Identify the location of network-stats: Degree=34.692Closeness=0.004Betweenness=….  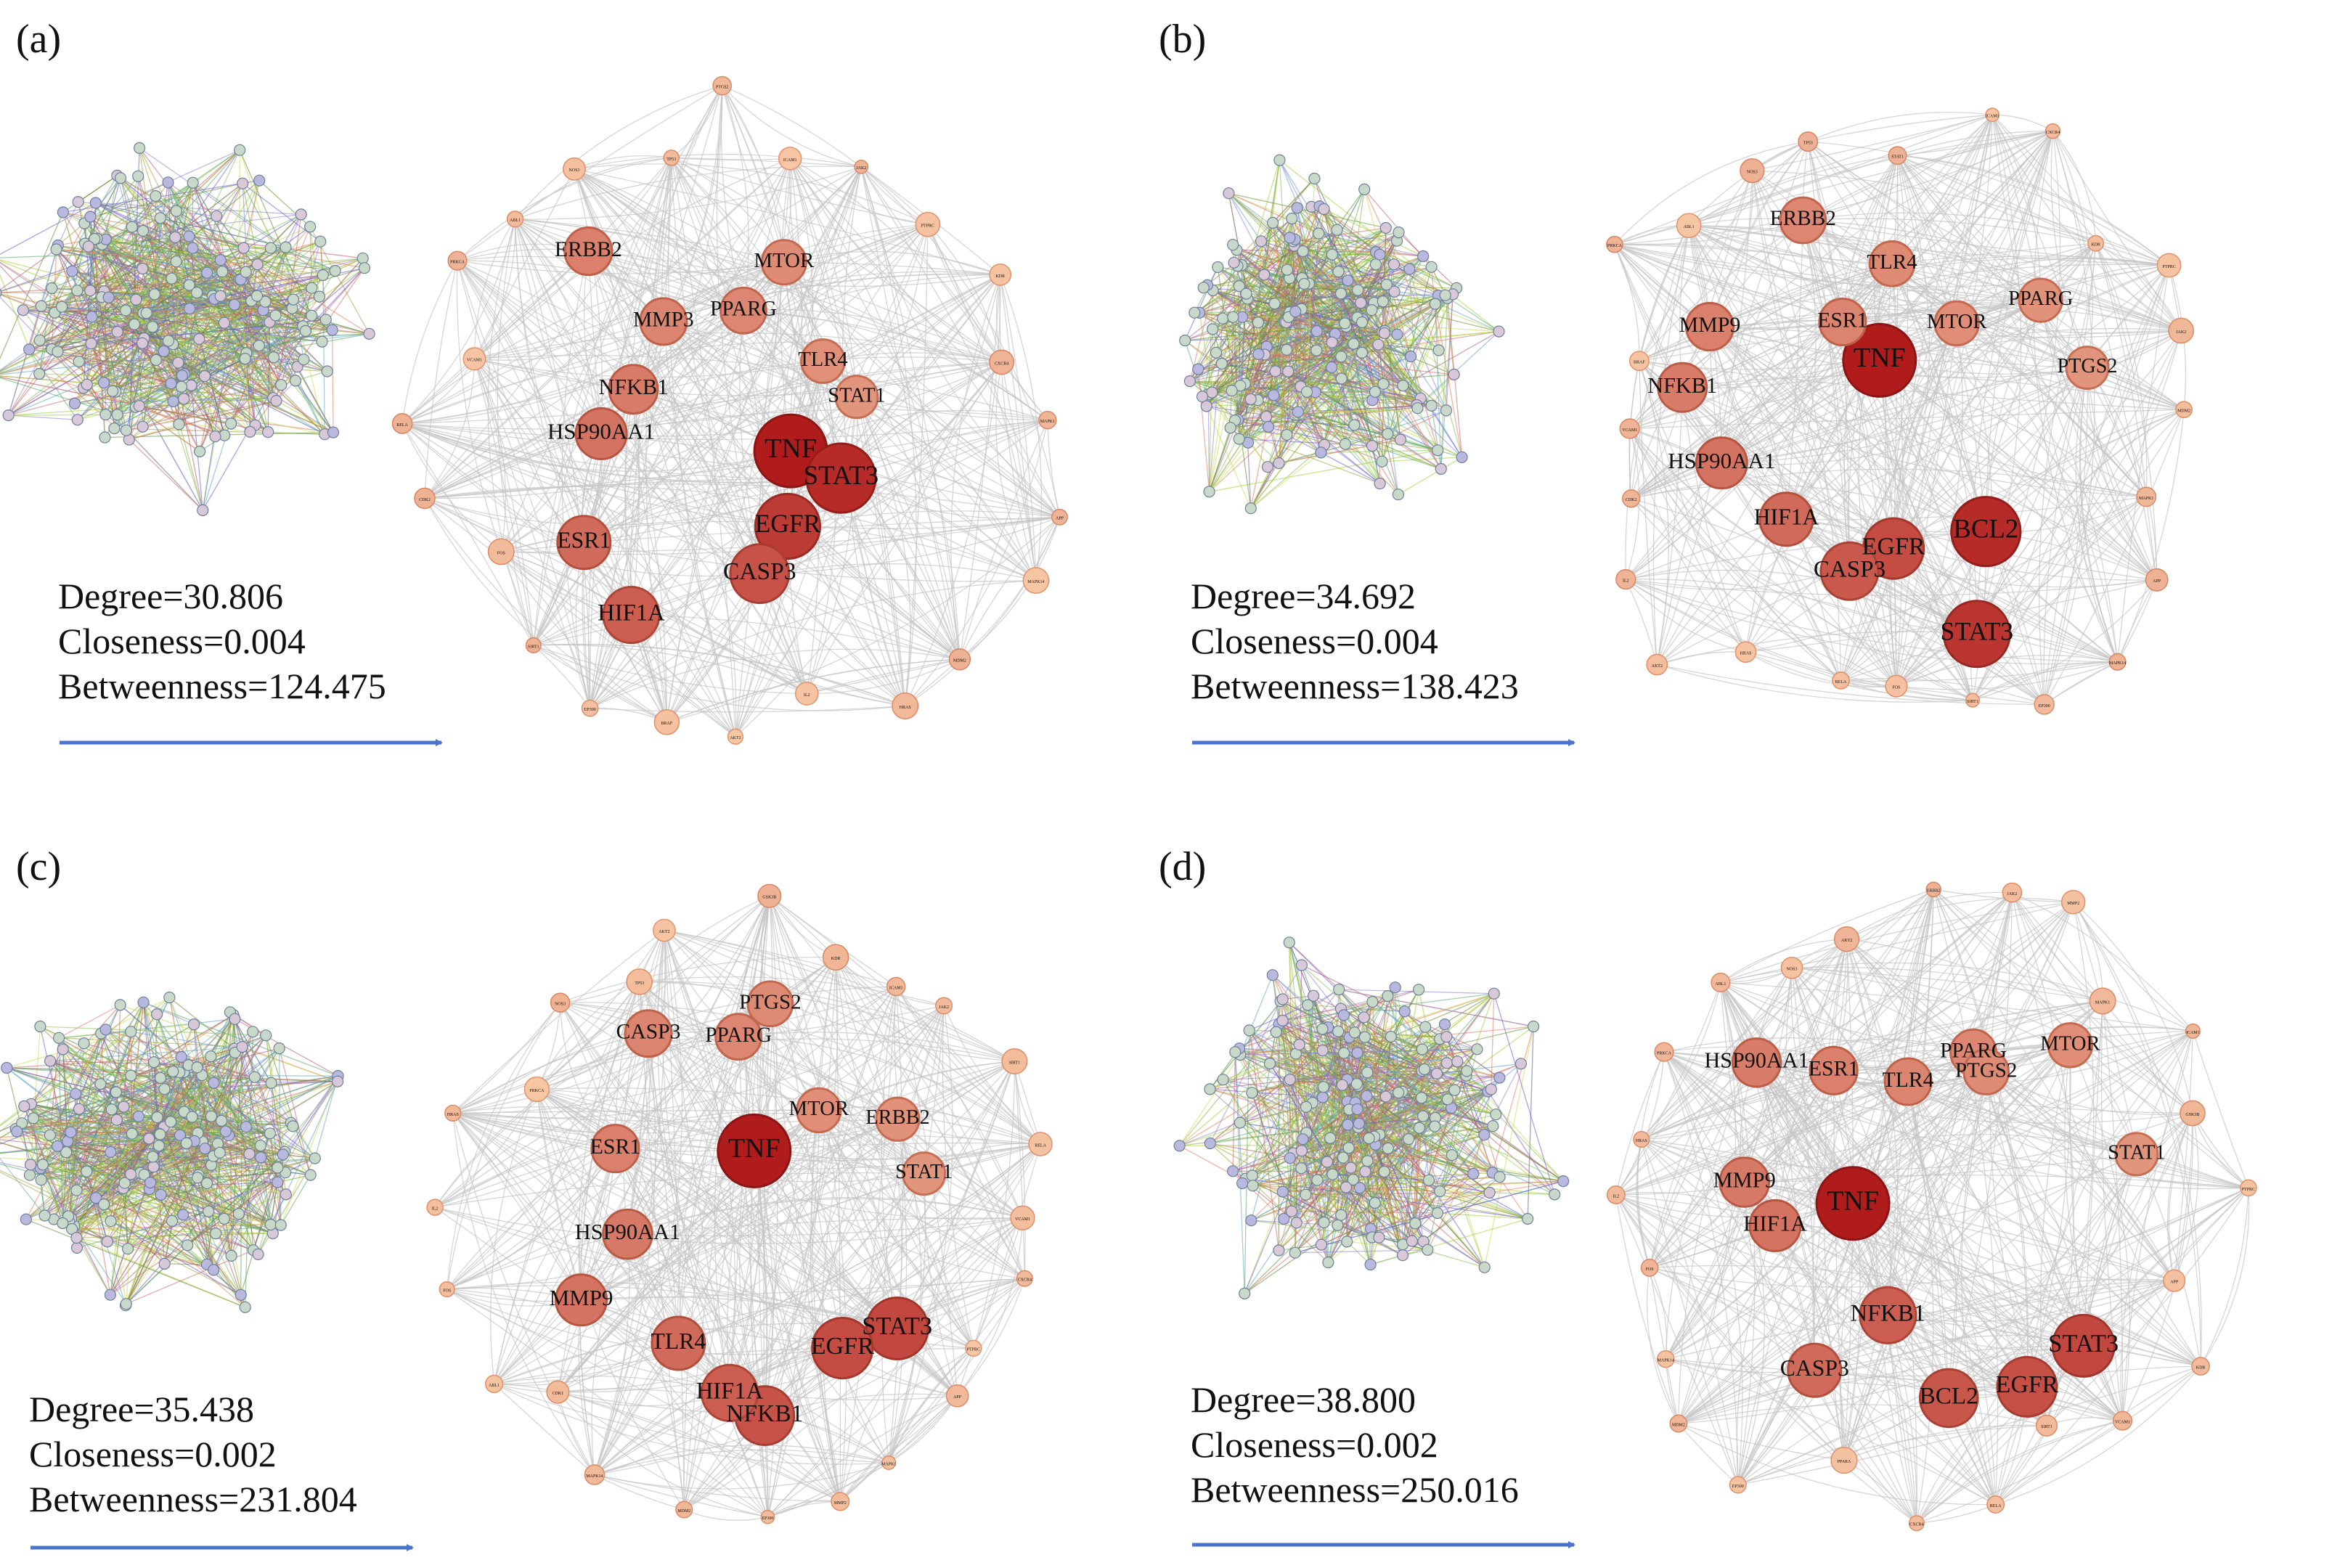
(1355, 641).